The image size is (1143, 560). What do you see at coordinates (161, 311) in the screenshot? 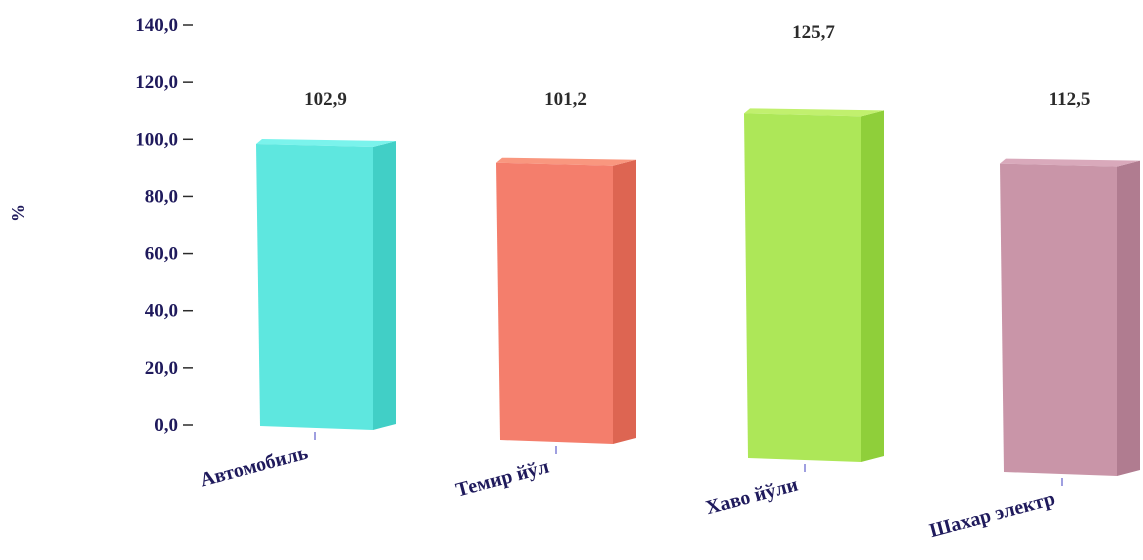
I see `y-tick-label: 40,0` at bounding box center [161, 311].